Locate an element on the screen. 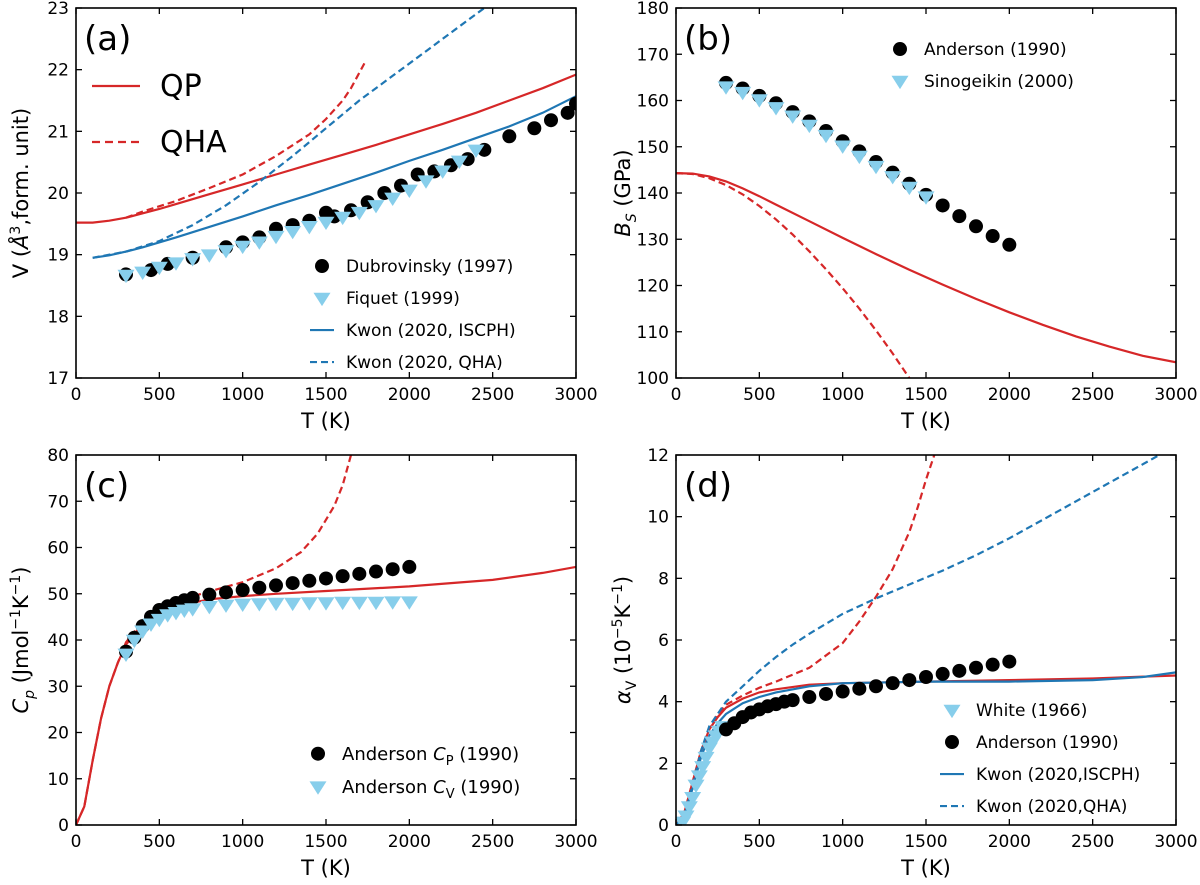 This screenshot has width=1200, height=885. y-axis-label: V (Å3,form. unit) is located at coordinates (20, 193).